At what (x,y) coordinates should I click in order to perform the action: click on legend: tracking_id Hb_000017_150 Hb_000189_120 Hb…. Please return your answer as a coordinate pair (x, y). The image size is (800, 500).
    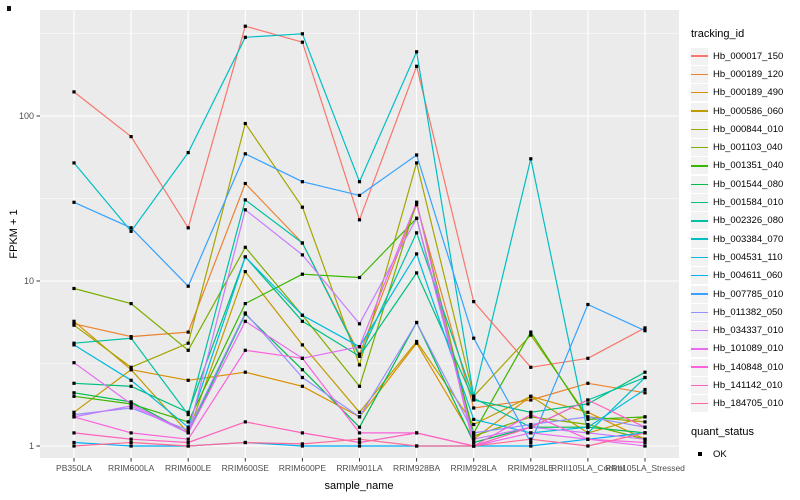
    Looking at the image, I should click on (745, 245).